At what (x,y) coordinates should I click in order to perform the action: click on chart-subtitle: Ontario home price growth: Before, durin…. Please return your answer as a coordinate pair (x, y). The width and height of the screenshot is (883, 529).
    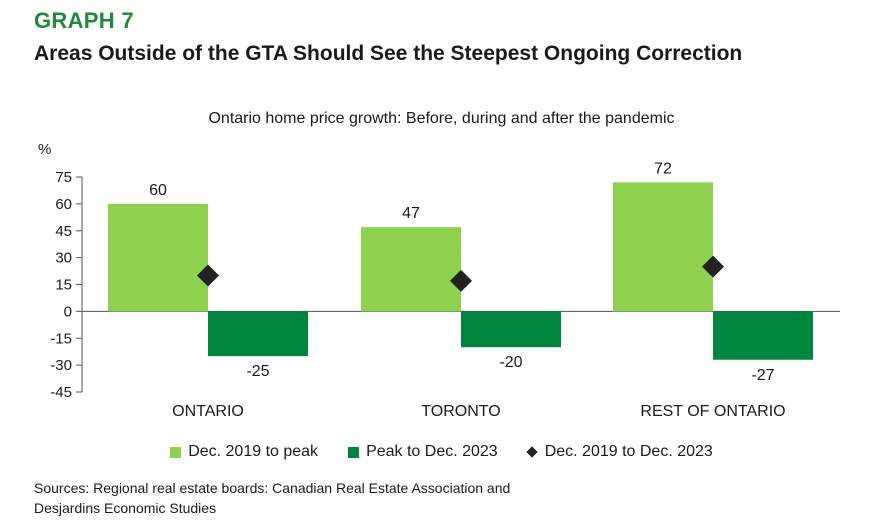
    Looking at the image, I should click on (441, 118).